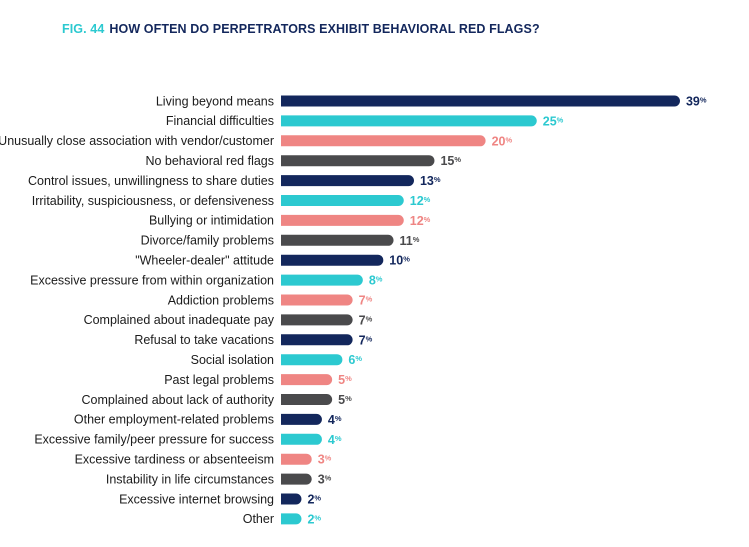 The width and height of the screenshot is (749, 547). Describe the element at coordinates (204, 340) in the screenshot. I see `category-label: Refusal to take vacations` at that location.